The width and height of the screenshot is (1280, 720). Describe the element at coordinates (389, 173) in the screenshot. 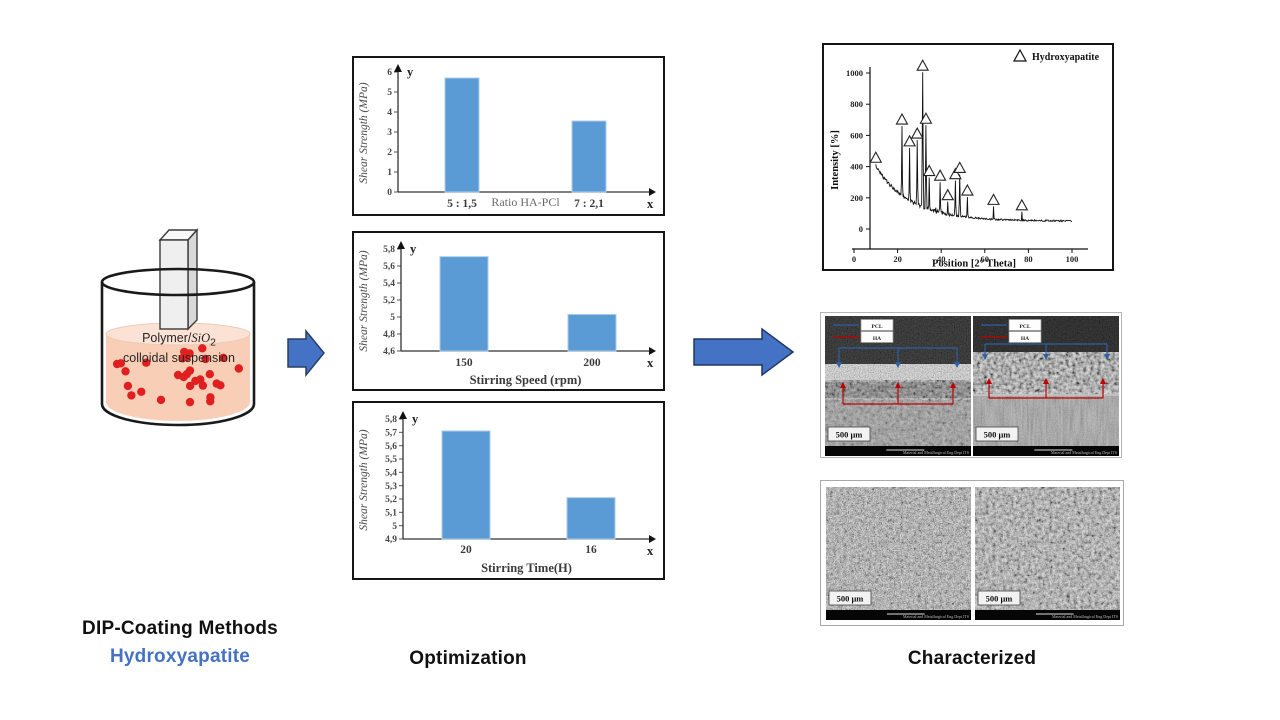

I see `y-tick-label: 1` at that location.